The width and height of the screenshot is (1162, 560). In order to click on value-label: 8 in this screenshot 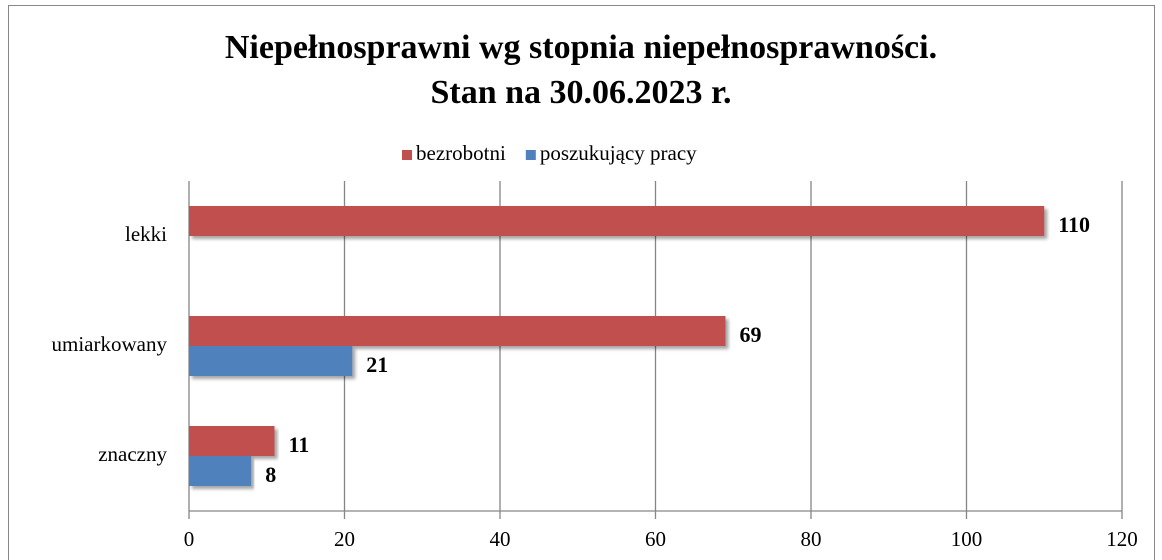, I will do `click(270, 474)`.